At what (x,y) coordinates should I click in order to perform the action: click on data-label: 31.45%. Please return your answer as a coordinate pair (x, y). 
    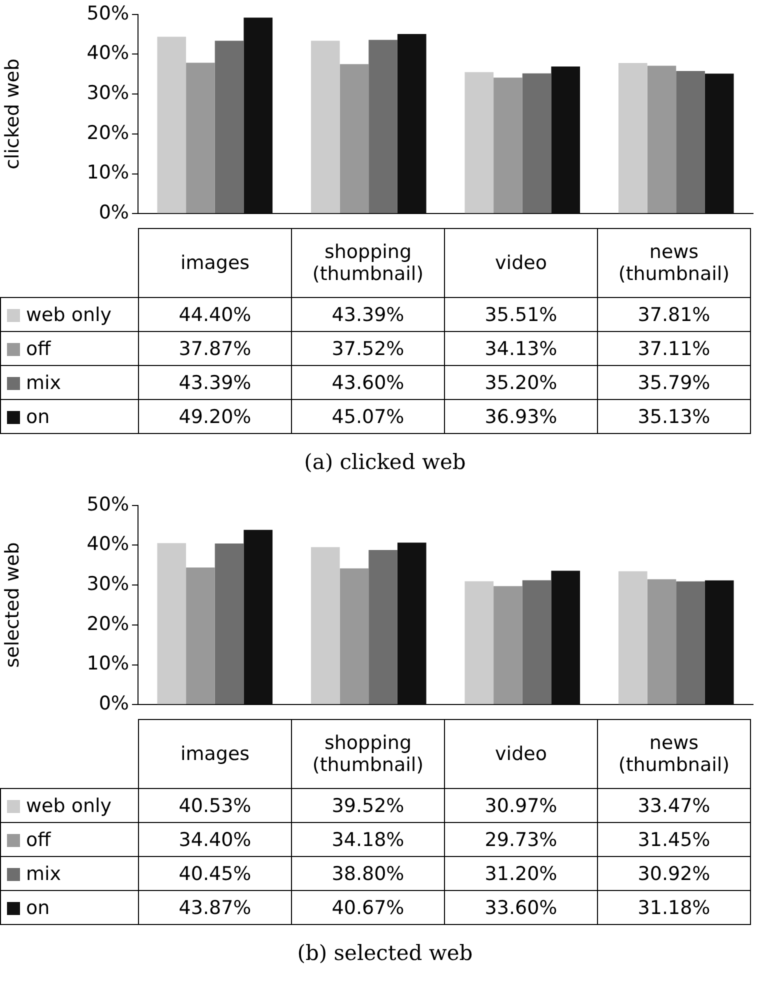
    Looking at the image, I should click on (674, 839).